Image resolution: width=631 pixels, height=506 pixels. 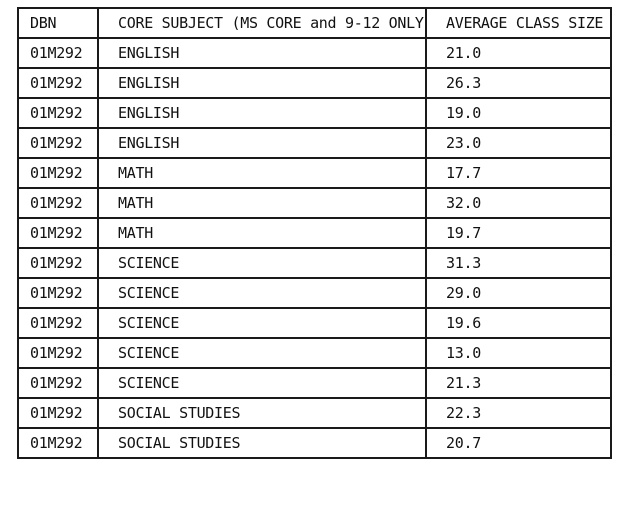 I want to click on header-dbn: DBN, so click(x=58, y=23).